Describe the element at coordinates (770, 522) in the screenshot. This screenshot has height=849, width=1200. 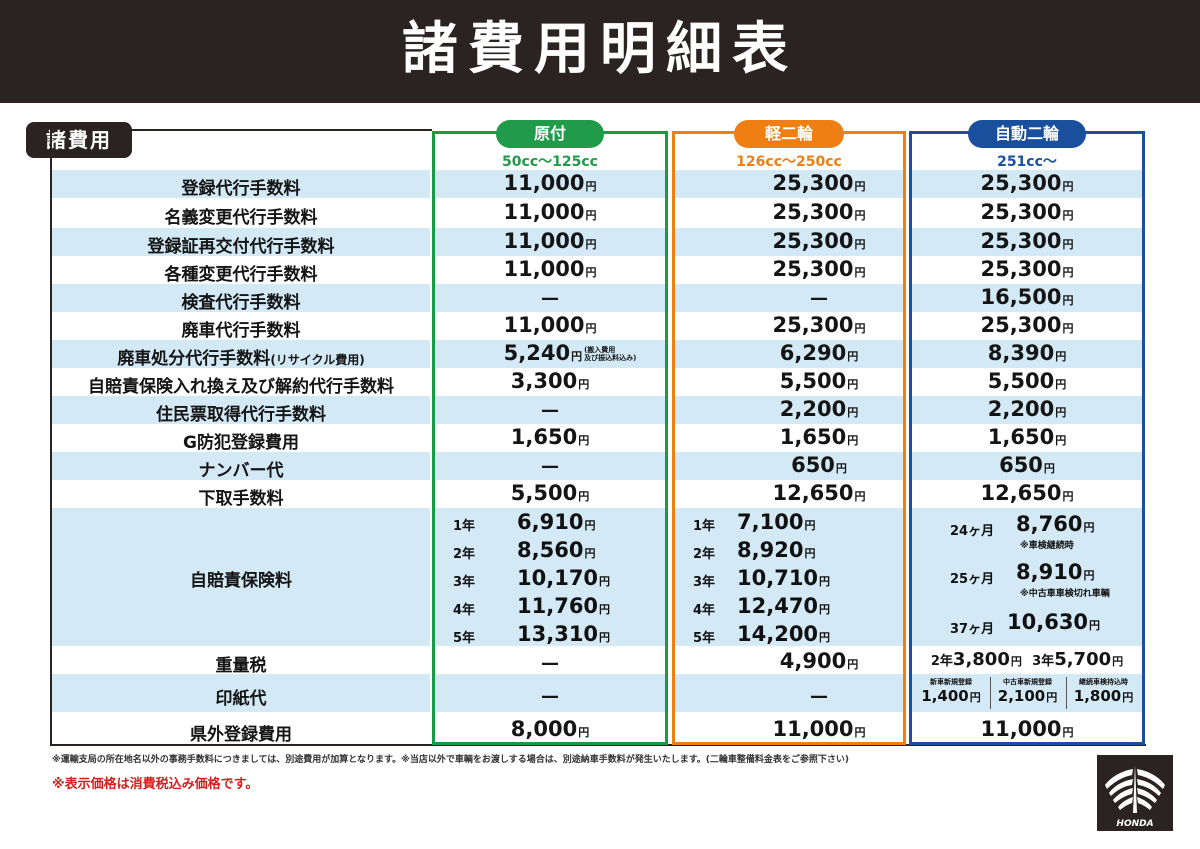
I see `jibaiseki-amount: 7,100` at that location.